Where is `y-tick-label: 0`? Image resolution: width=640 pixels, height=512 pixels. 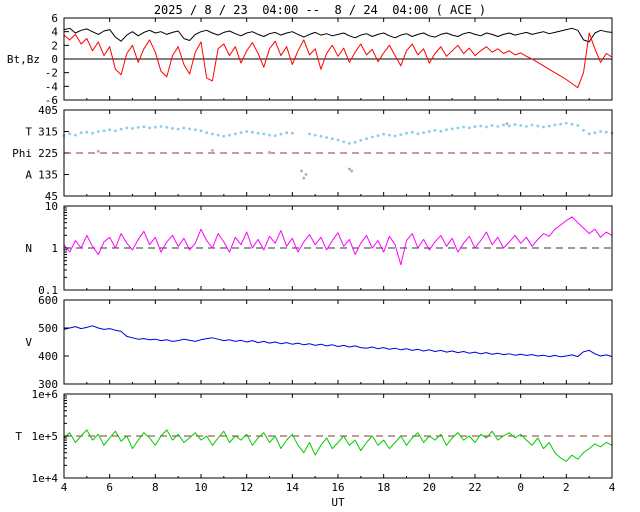
y-tick-label: 0 is located at coordinates (54, 59).